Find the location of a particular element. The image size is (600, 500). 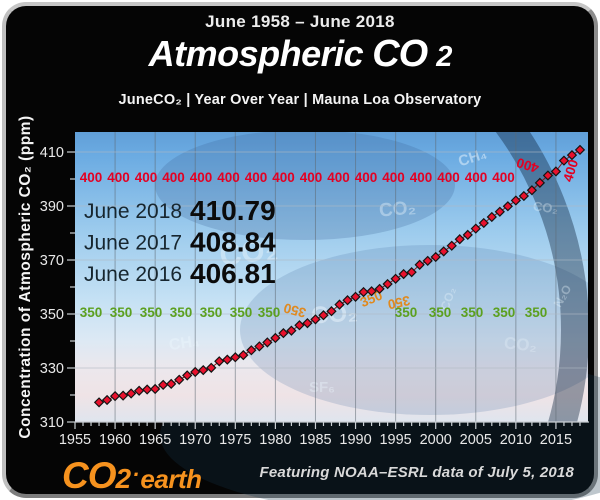

y-tick-label: 390 is located at coordinates (52, 207).